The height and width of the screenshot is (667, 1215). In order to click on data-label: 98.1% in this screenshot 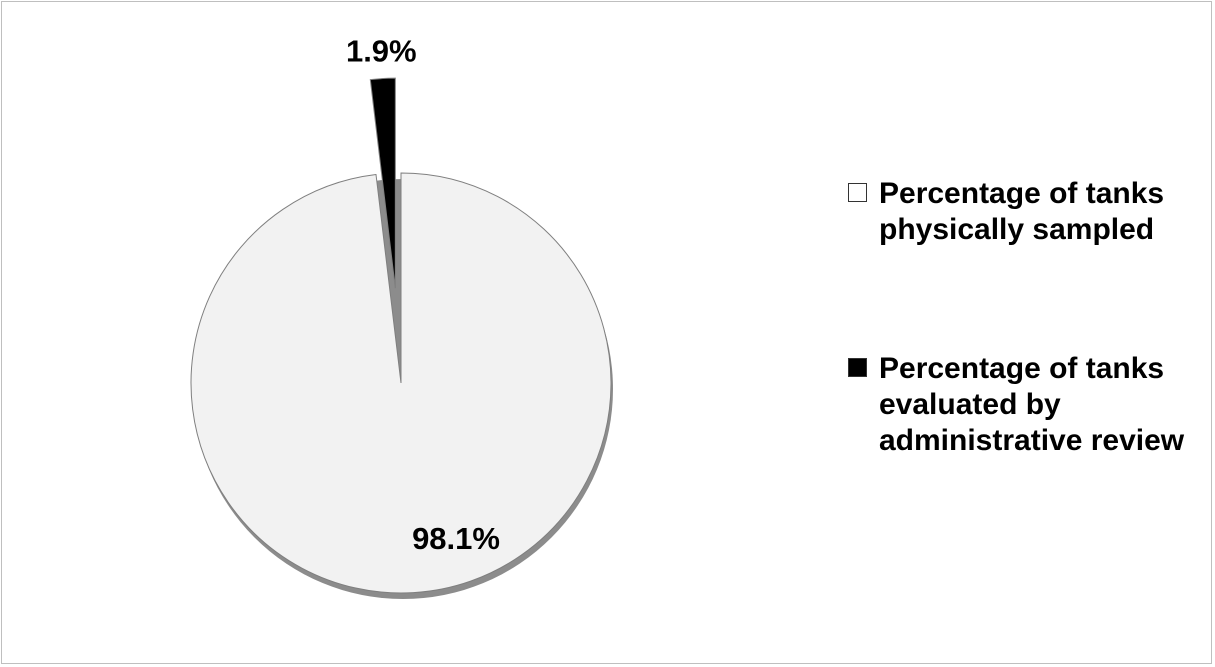, I will do `click(456, 538)`.